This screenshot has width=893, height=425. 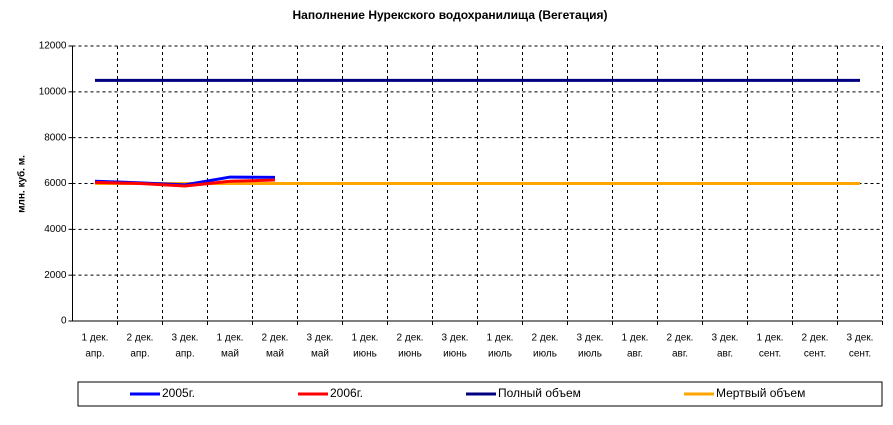 What do you see at coordinates (55, 275) in the screenshot?
I see `y-tick-label: 2000` at bounding box center [55, 275].